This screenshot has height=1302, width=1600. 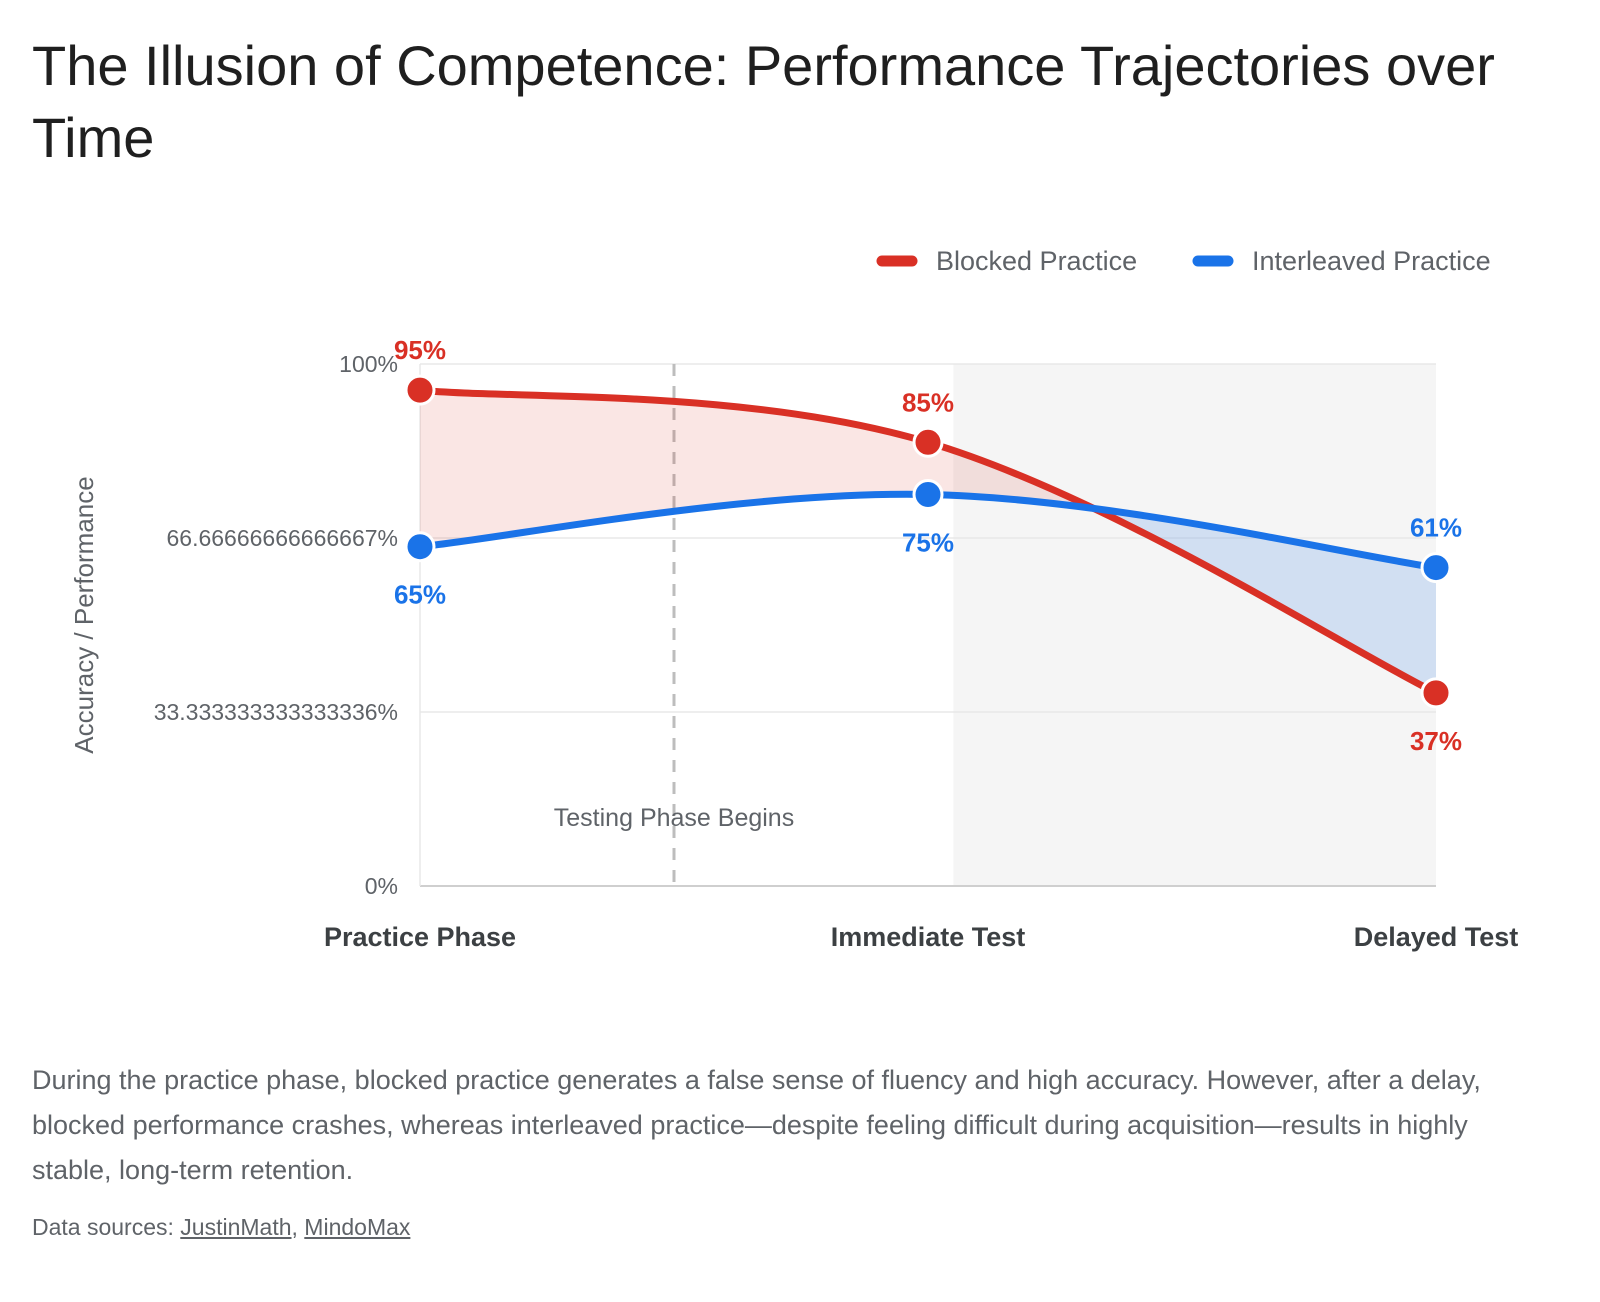 What do you see at coordinates (381, 886) in the screenshot?
I see `y-tick-label: 0%` at bounding box center [381, 886].